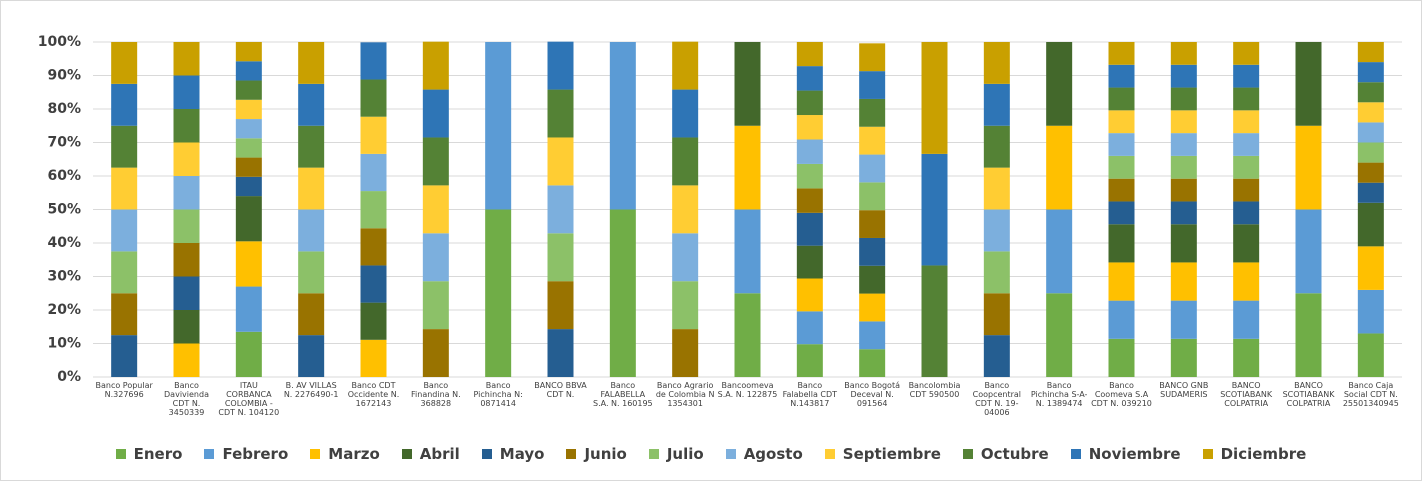  Describe the element at coordinates (512, 454) in the screenshot. I see `legend-item: Mayo` at that location.